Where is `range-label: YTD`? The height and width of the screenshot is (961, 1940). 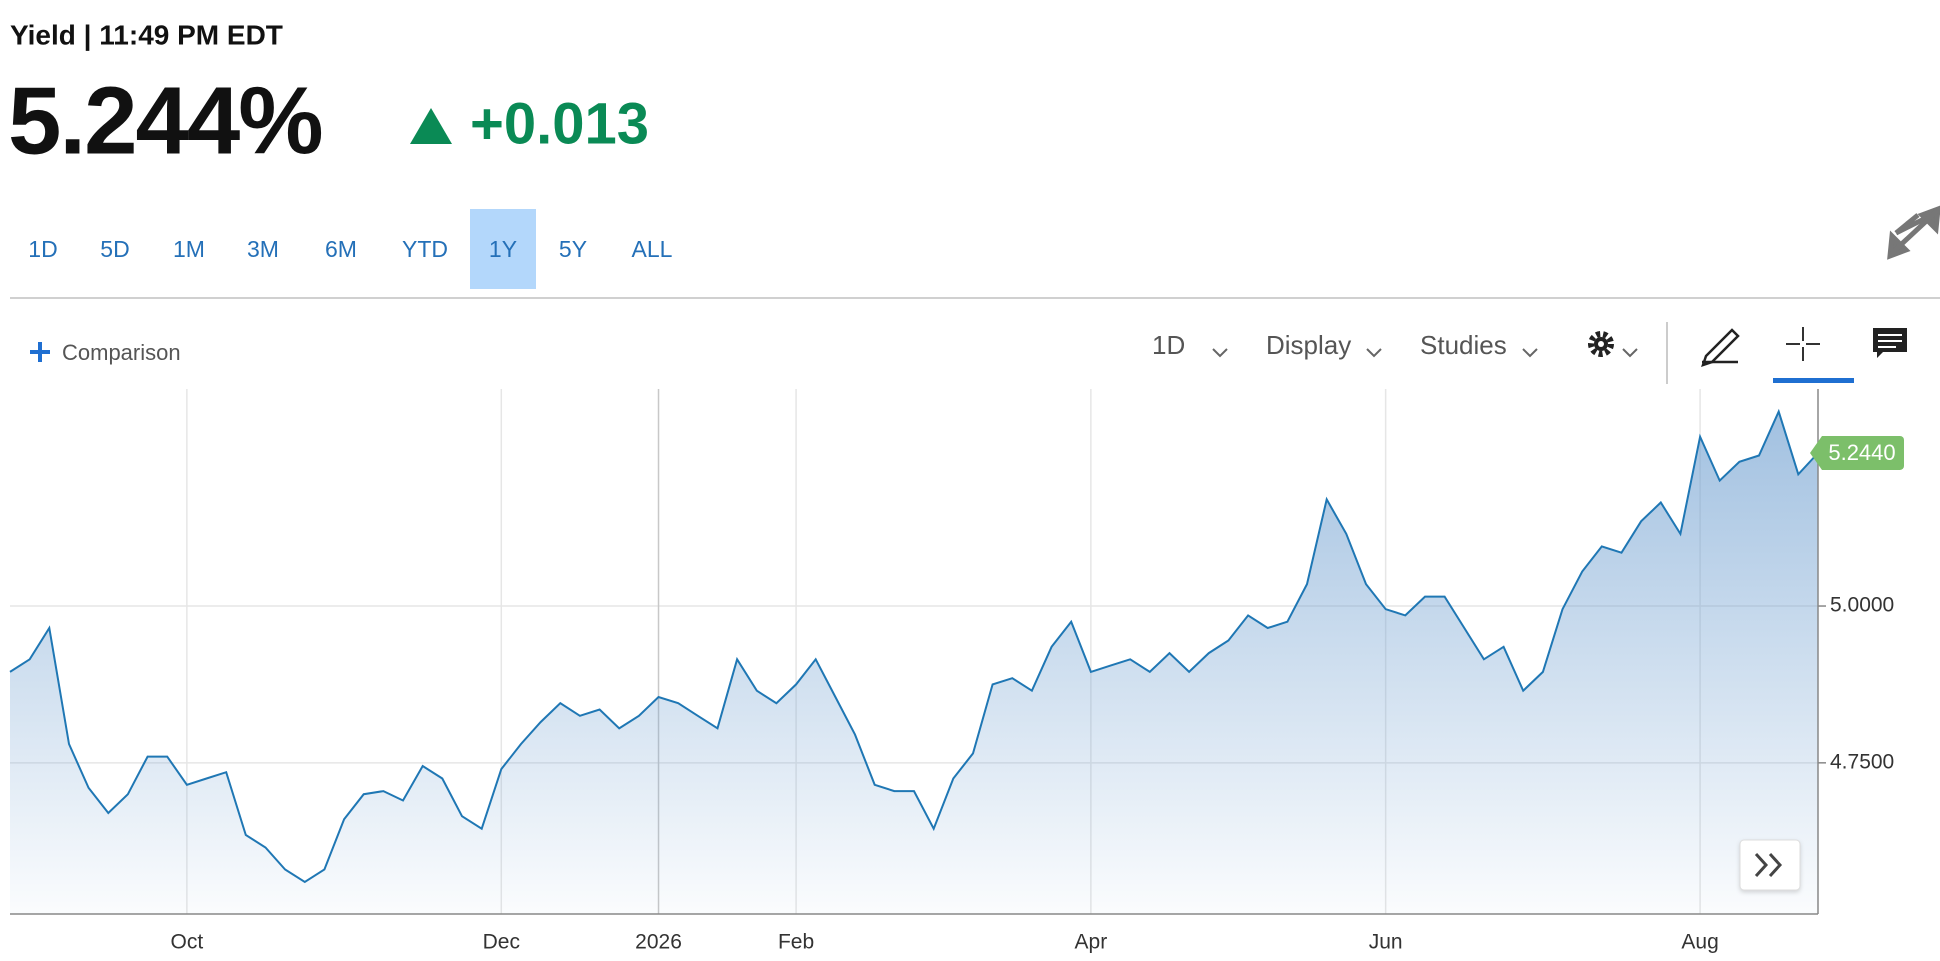 range-label: YTD is located at coordinates (425, 249).